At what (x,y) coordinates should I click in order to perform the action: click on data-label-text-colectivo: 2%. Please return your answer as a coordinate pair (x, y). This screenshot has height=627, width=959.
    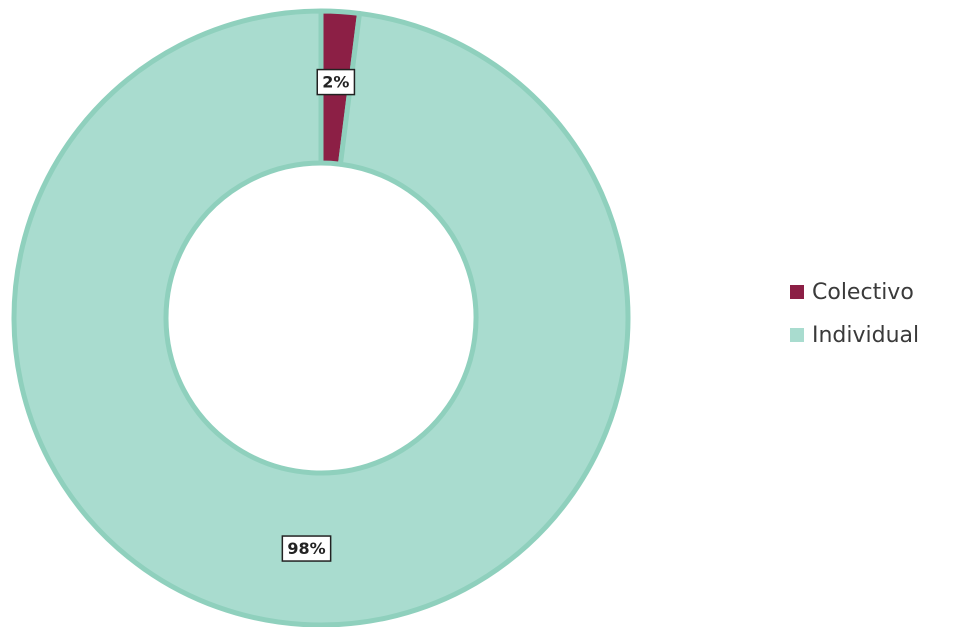
    Looking at the image, I should click on (335, 82).